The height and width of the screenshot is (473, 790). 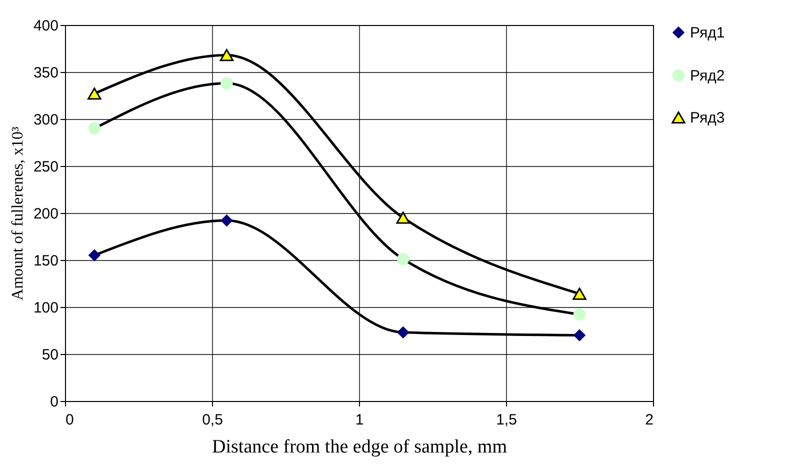 I want to click on y-tick-label: 400, so click(x=45, y=26).